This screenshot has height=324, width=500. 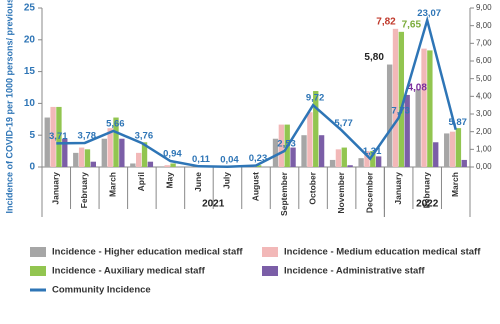 I want to click on line-value-label: 5,66, so click(x=115, y=124).